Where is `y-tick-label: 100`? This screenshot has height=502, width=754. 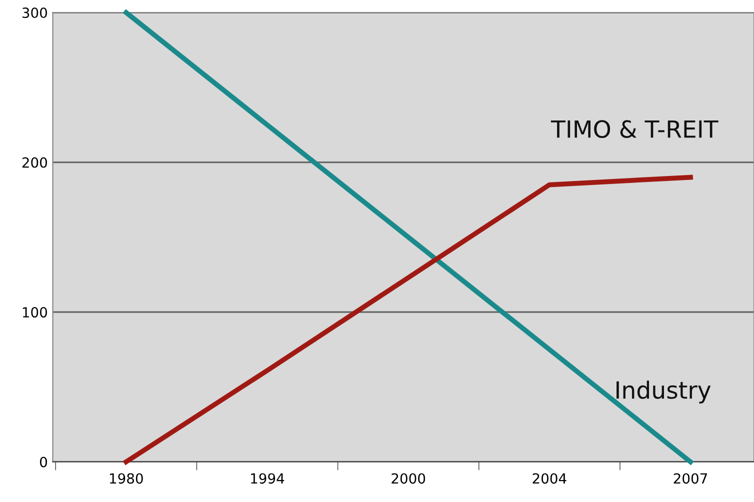 y-tick-label: 100 is located at coordinates (34, 312).